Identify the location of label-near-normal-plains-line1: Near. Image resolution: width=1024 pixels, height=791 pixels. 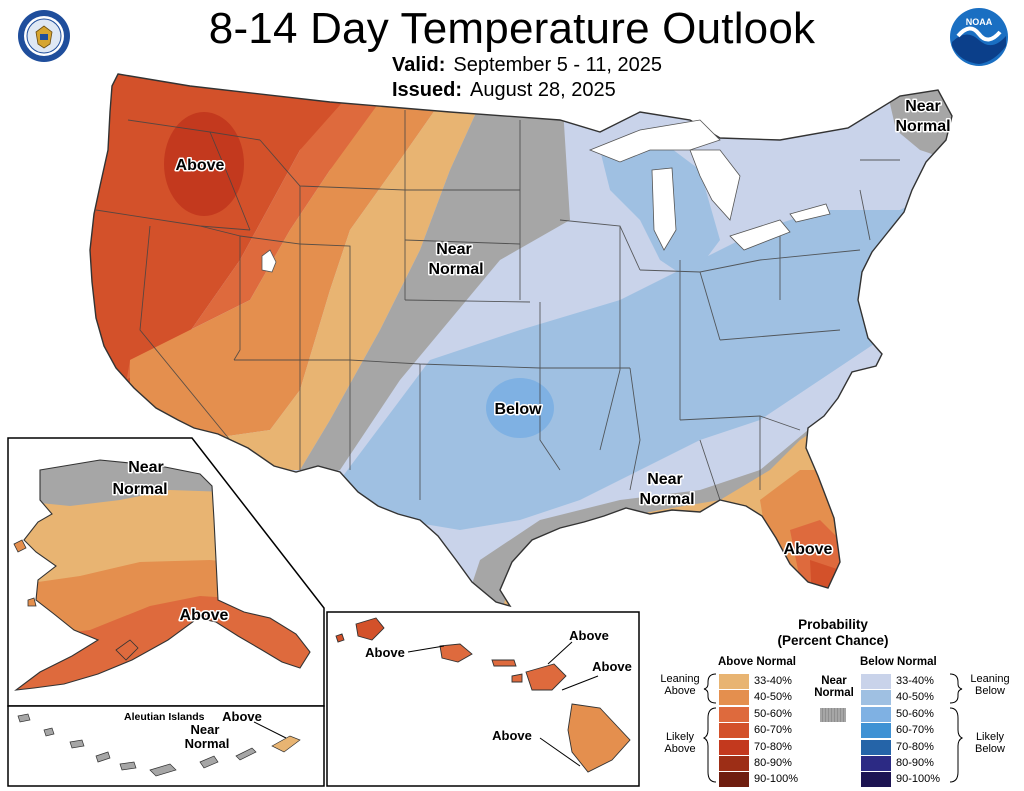
(454, 249).